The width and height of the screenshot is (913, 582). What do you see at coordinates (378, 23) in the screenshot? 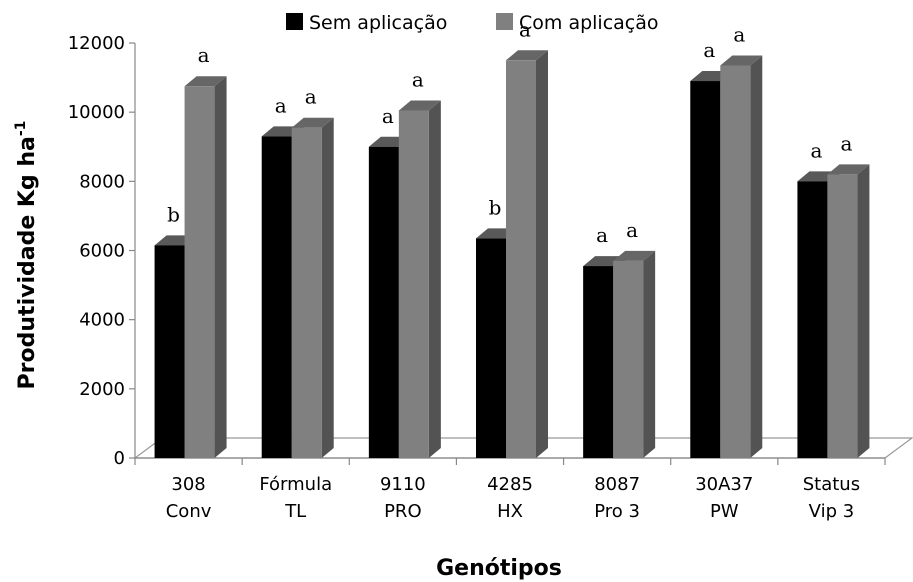
I see `legend-label-sem-aplicacao: Sem aplicação` at bounding box center [378, 23].